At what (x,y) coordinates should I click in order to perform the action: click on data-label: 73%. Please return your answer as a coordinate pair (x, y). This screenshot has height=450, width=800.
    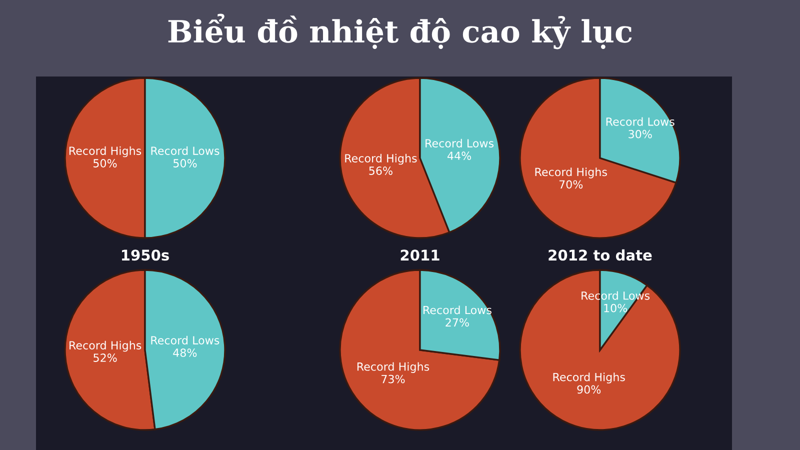
    Looking at the image, I should click on (393, 379).